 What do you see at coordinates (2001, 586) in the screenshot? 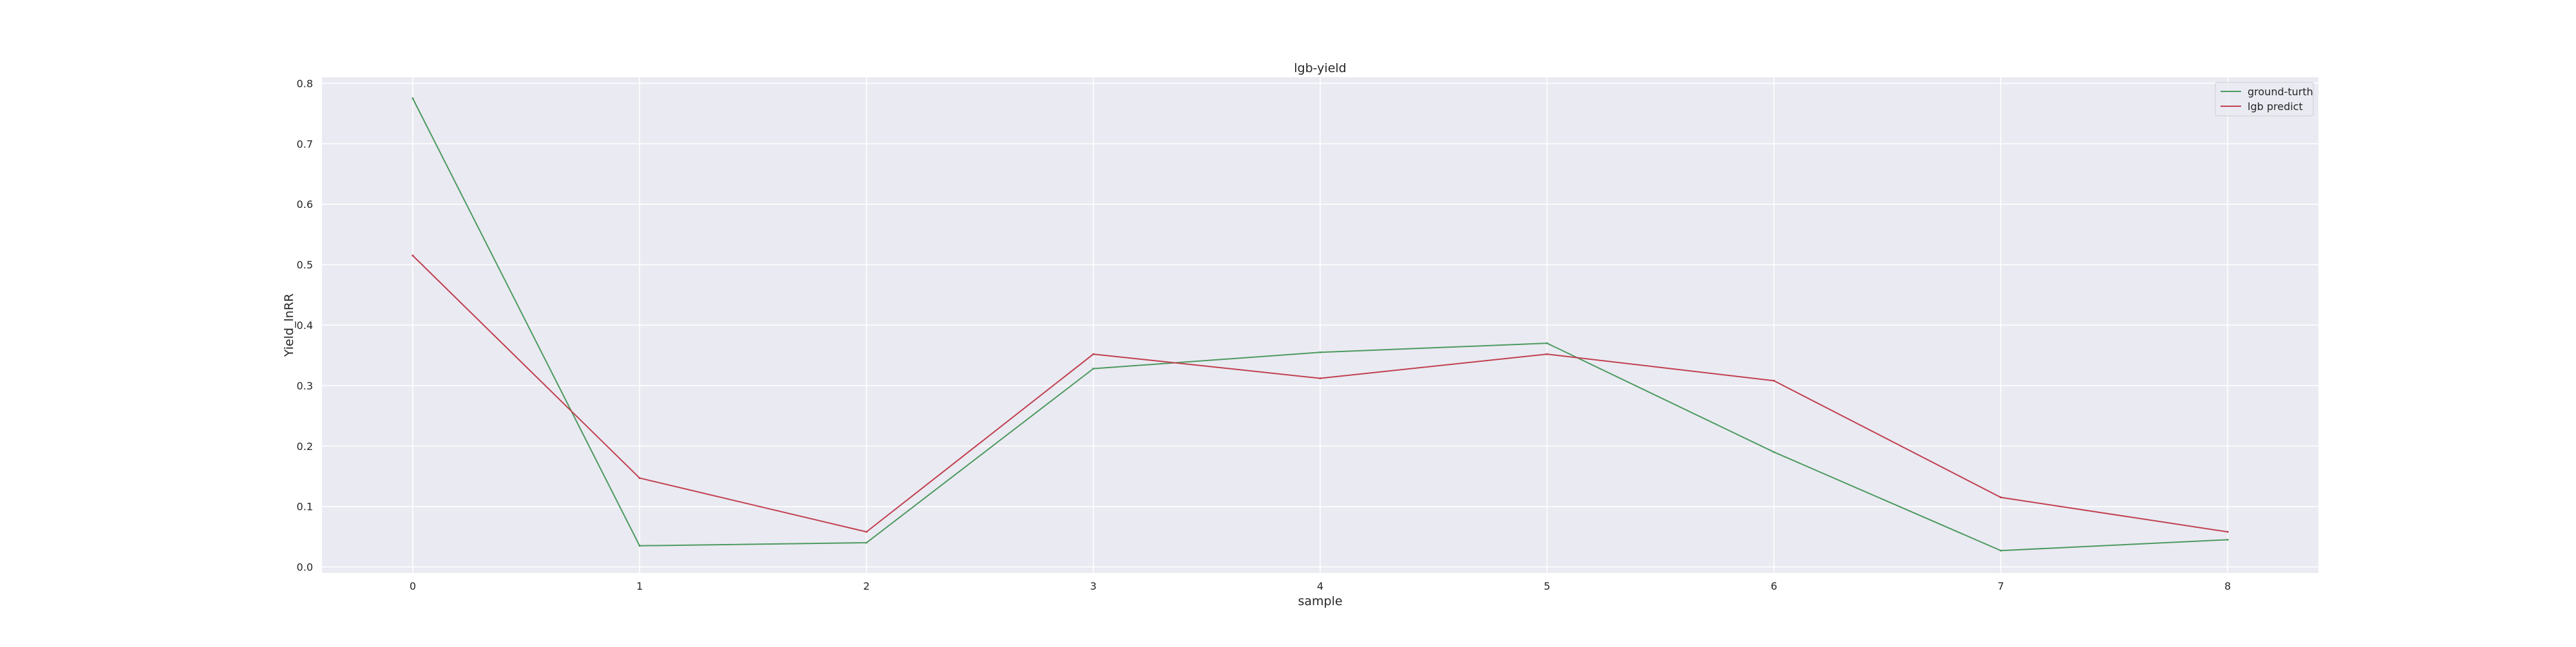
I see `x-tick-label: 7` at bounding box center [2001, 586].